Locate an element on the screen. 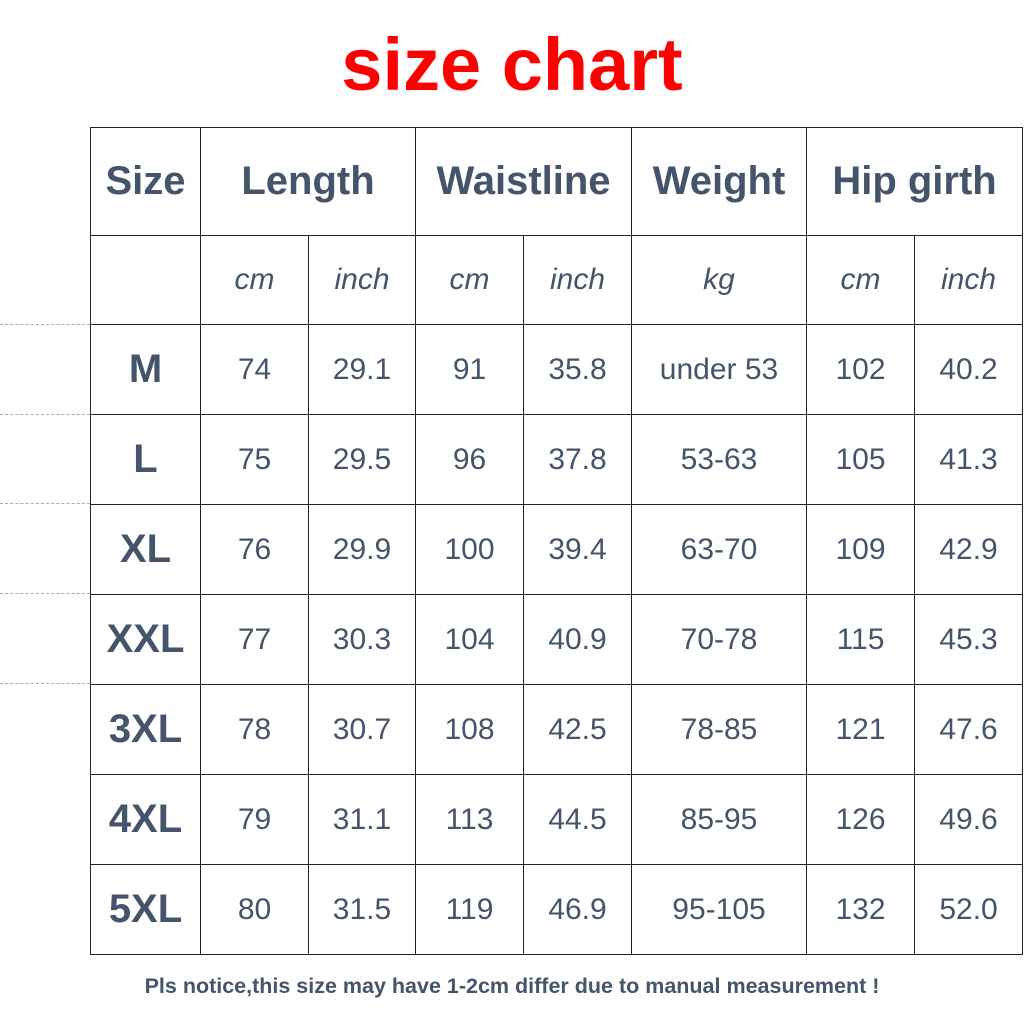 This screenshot has width=1024, height=1024. table-cell: 29.1 is located at coordinates (362, 369).